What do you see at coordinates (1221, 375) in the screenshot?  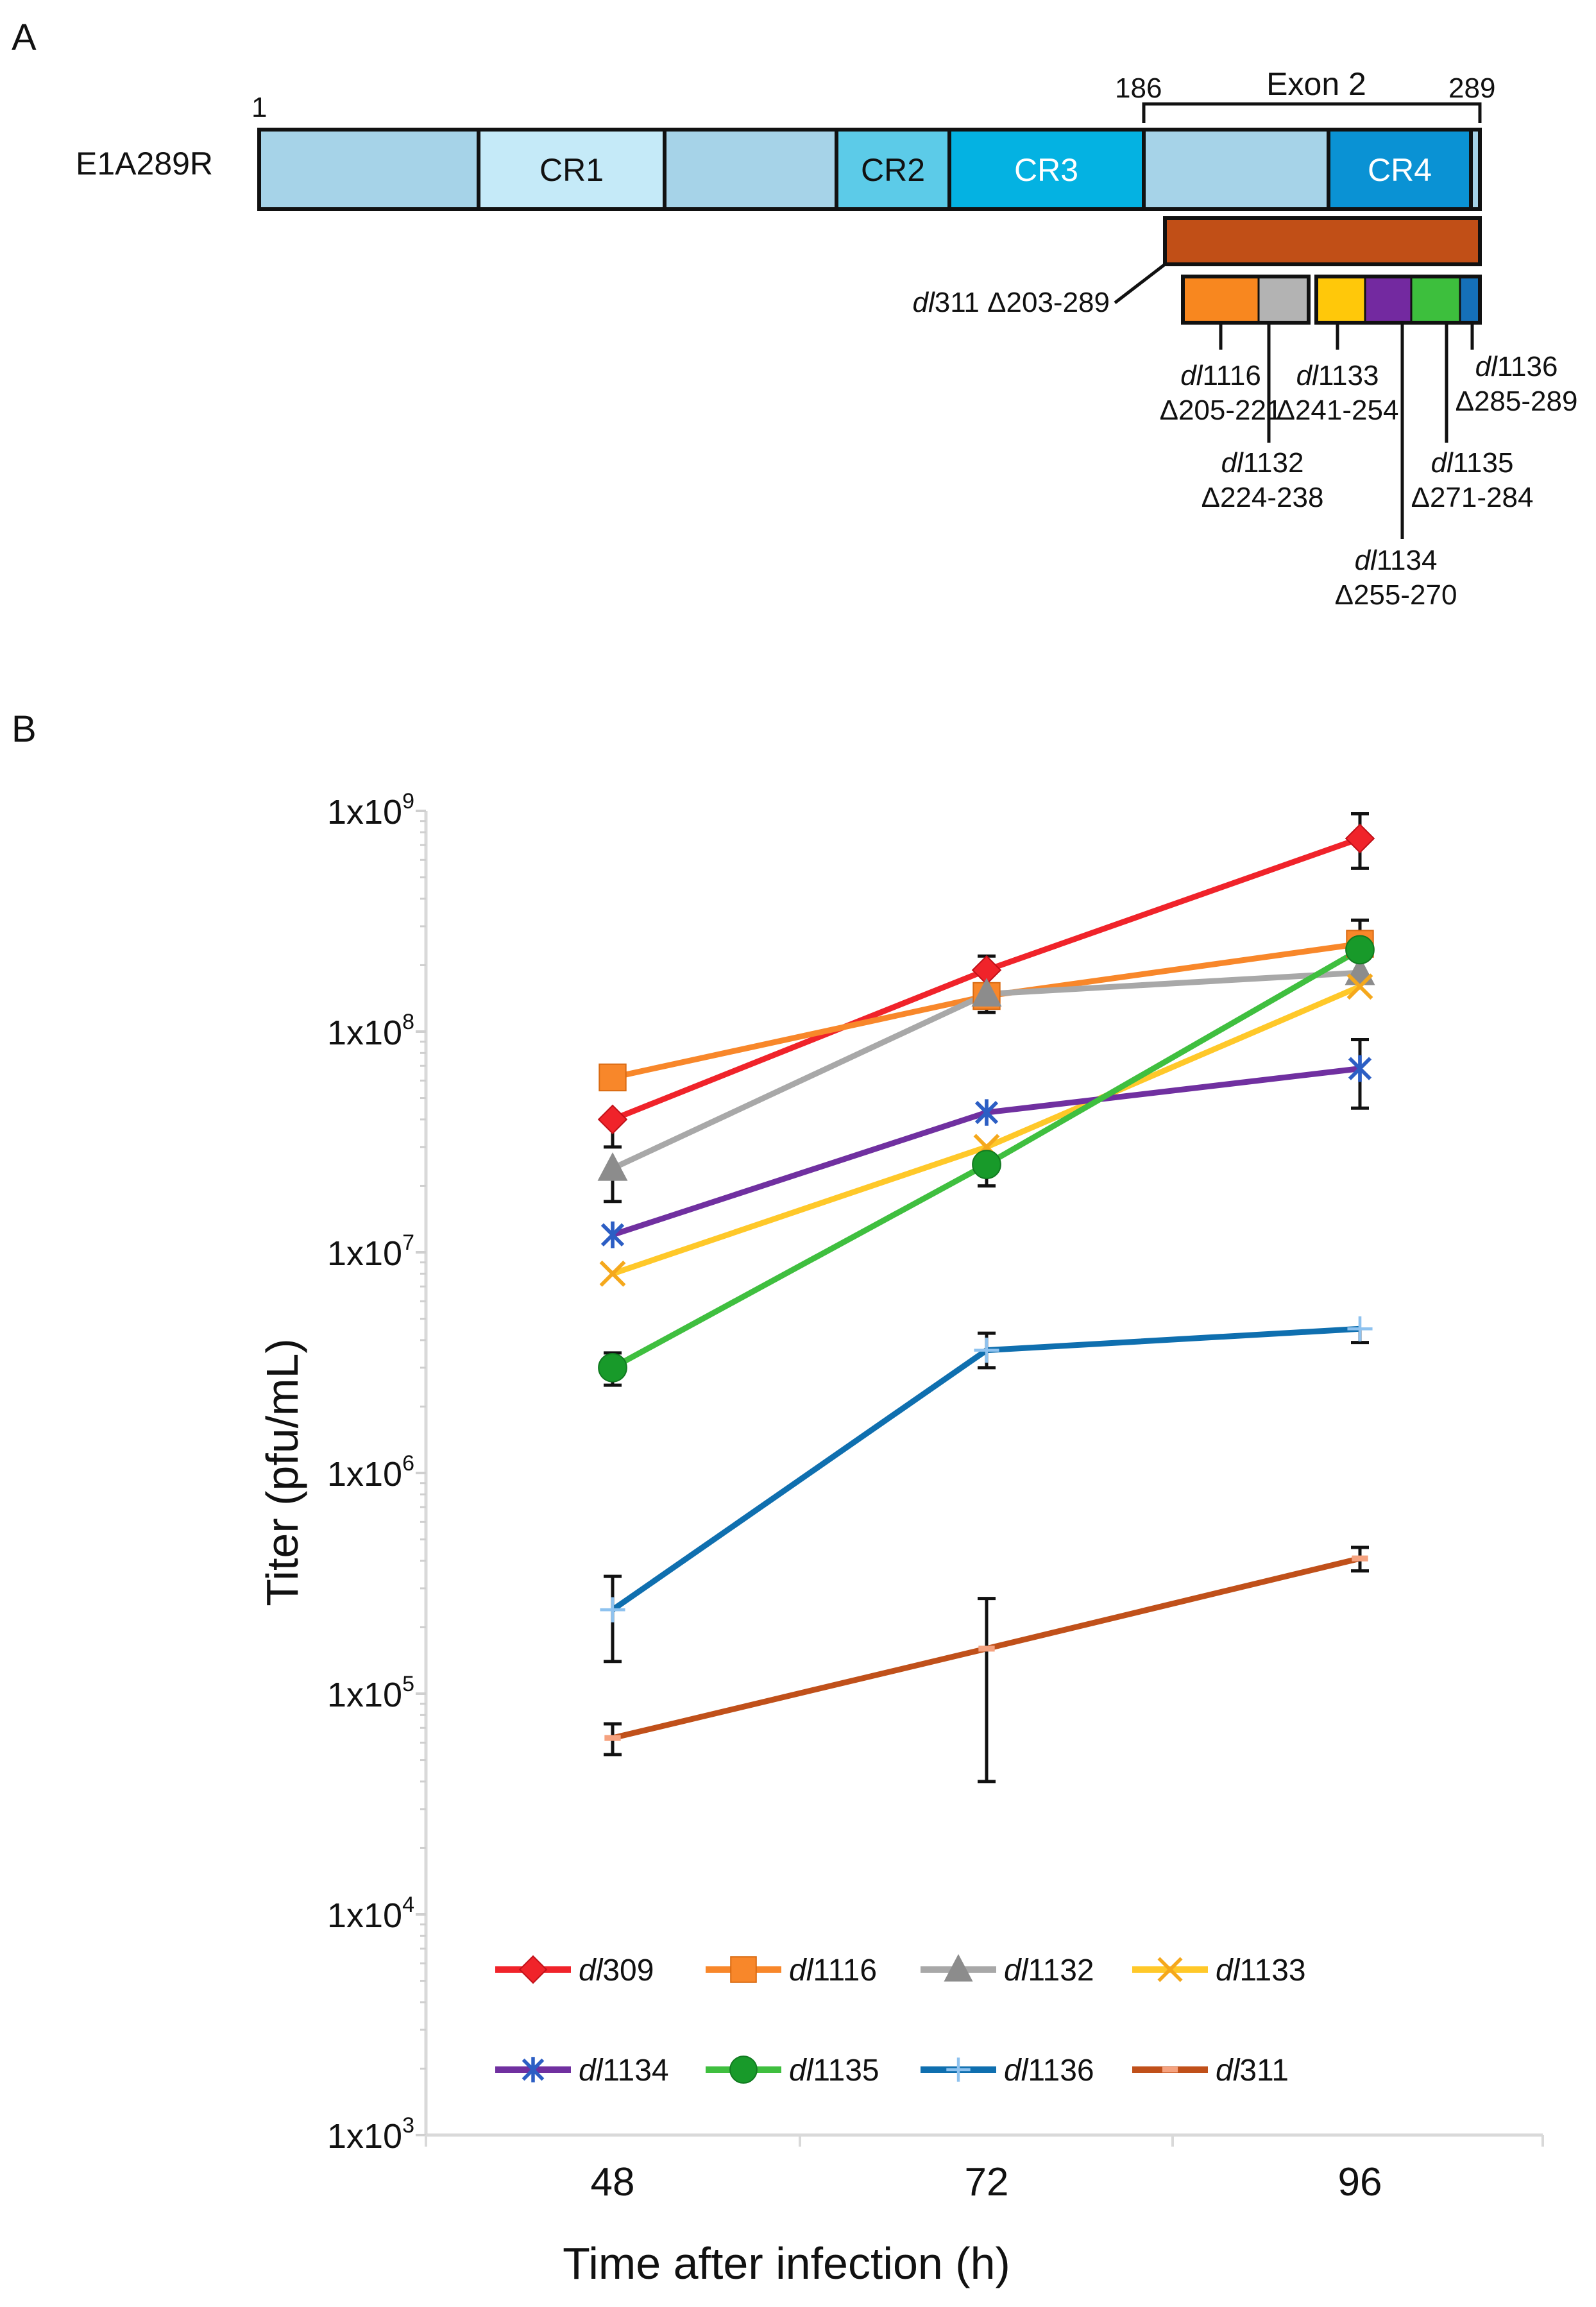 I see `deletion-dl1116-label: dl1116` at bounding box center [1221, 375].